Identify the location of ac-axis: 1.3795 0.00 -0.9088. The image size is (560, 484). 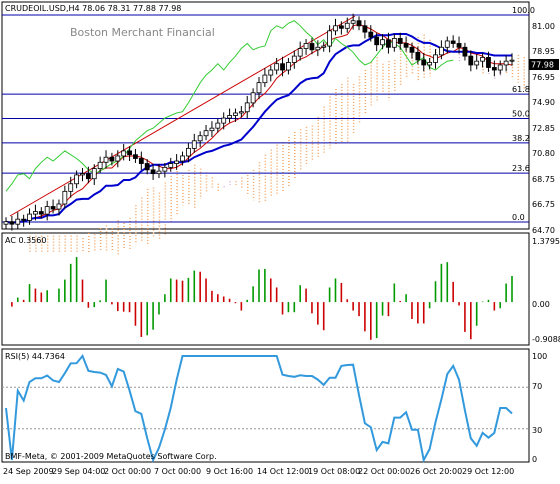
(546, 290).